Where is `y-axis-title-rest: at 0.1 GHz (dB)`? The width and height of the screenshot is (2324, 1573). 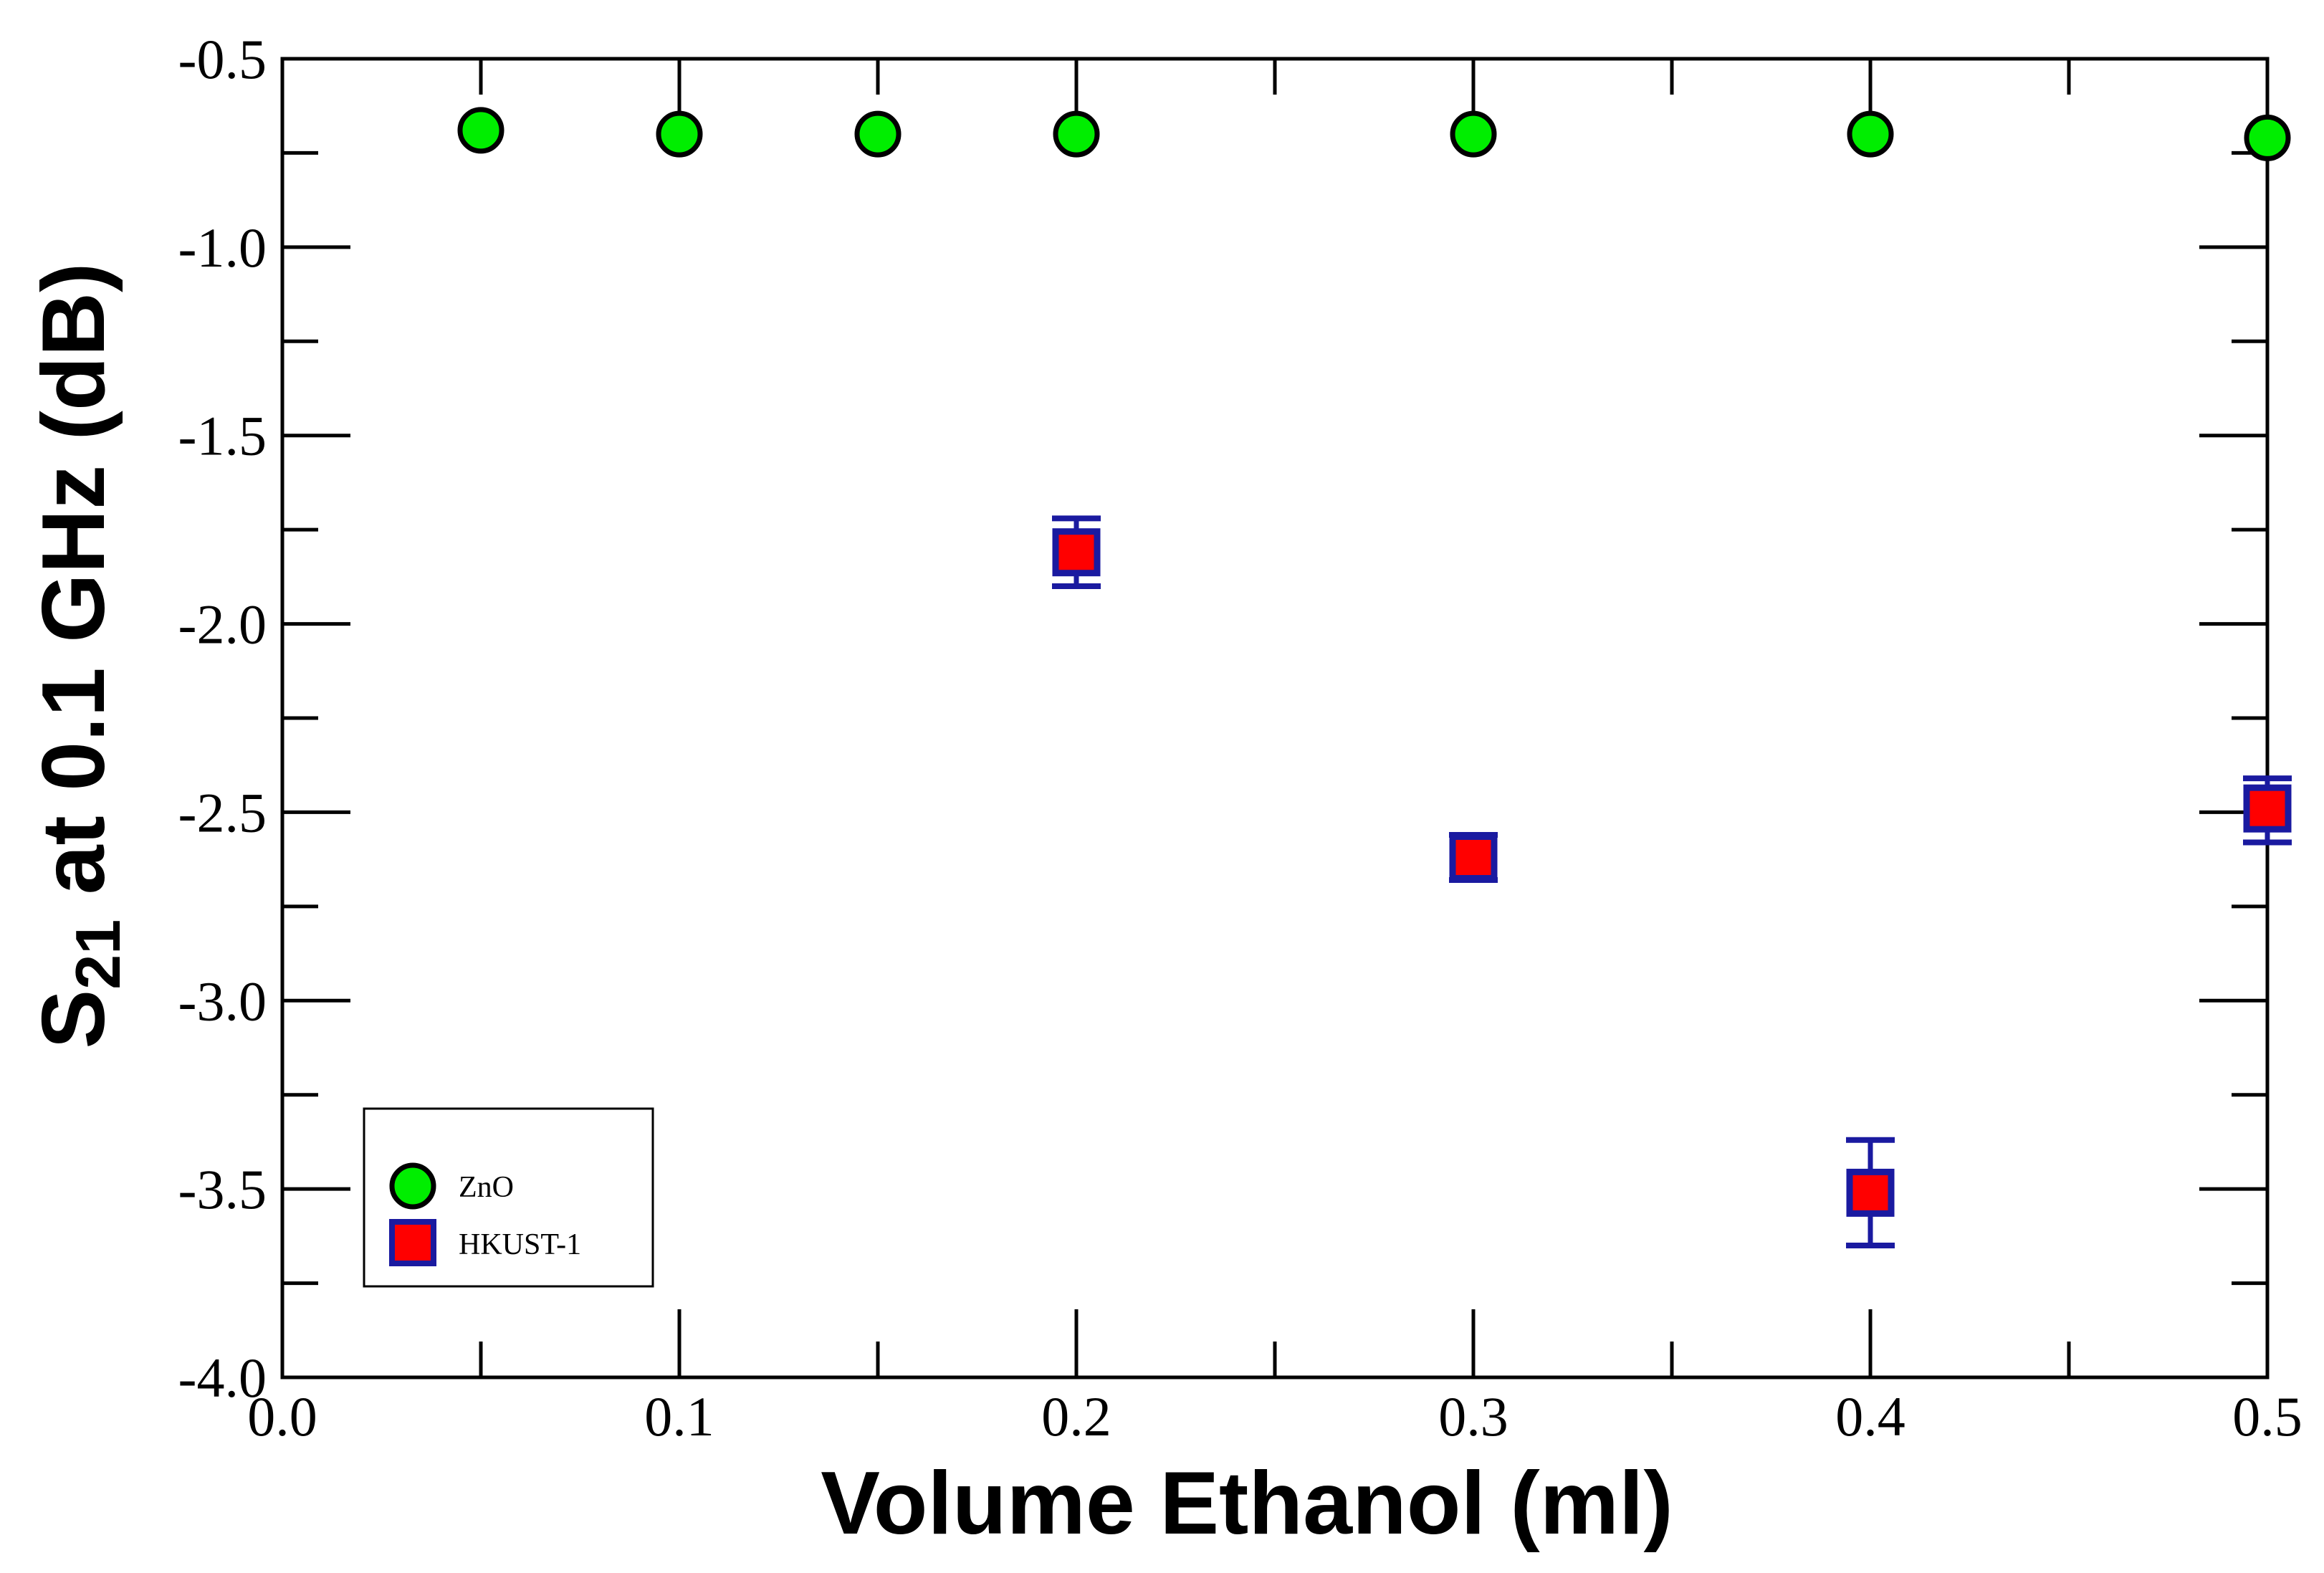
y-axis-title-rest: at 0.1 GHz (dB) is located at coordinates (73, 591).